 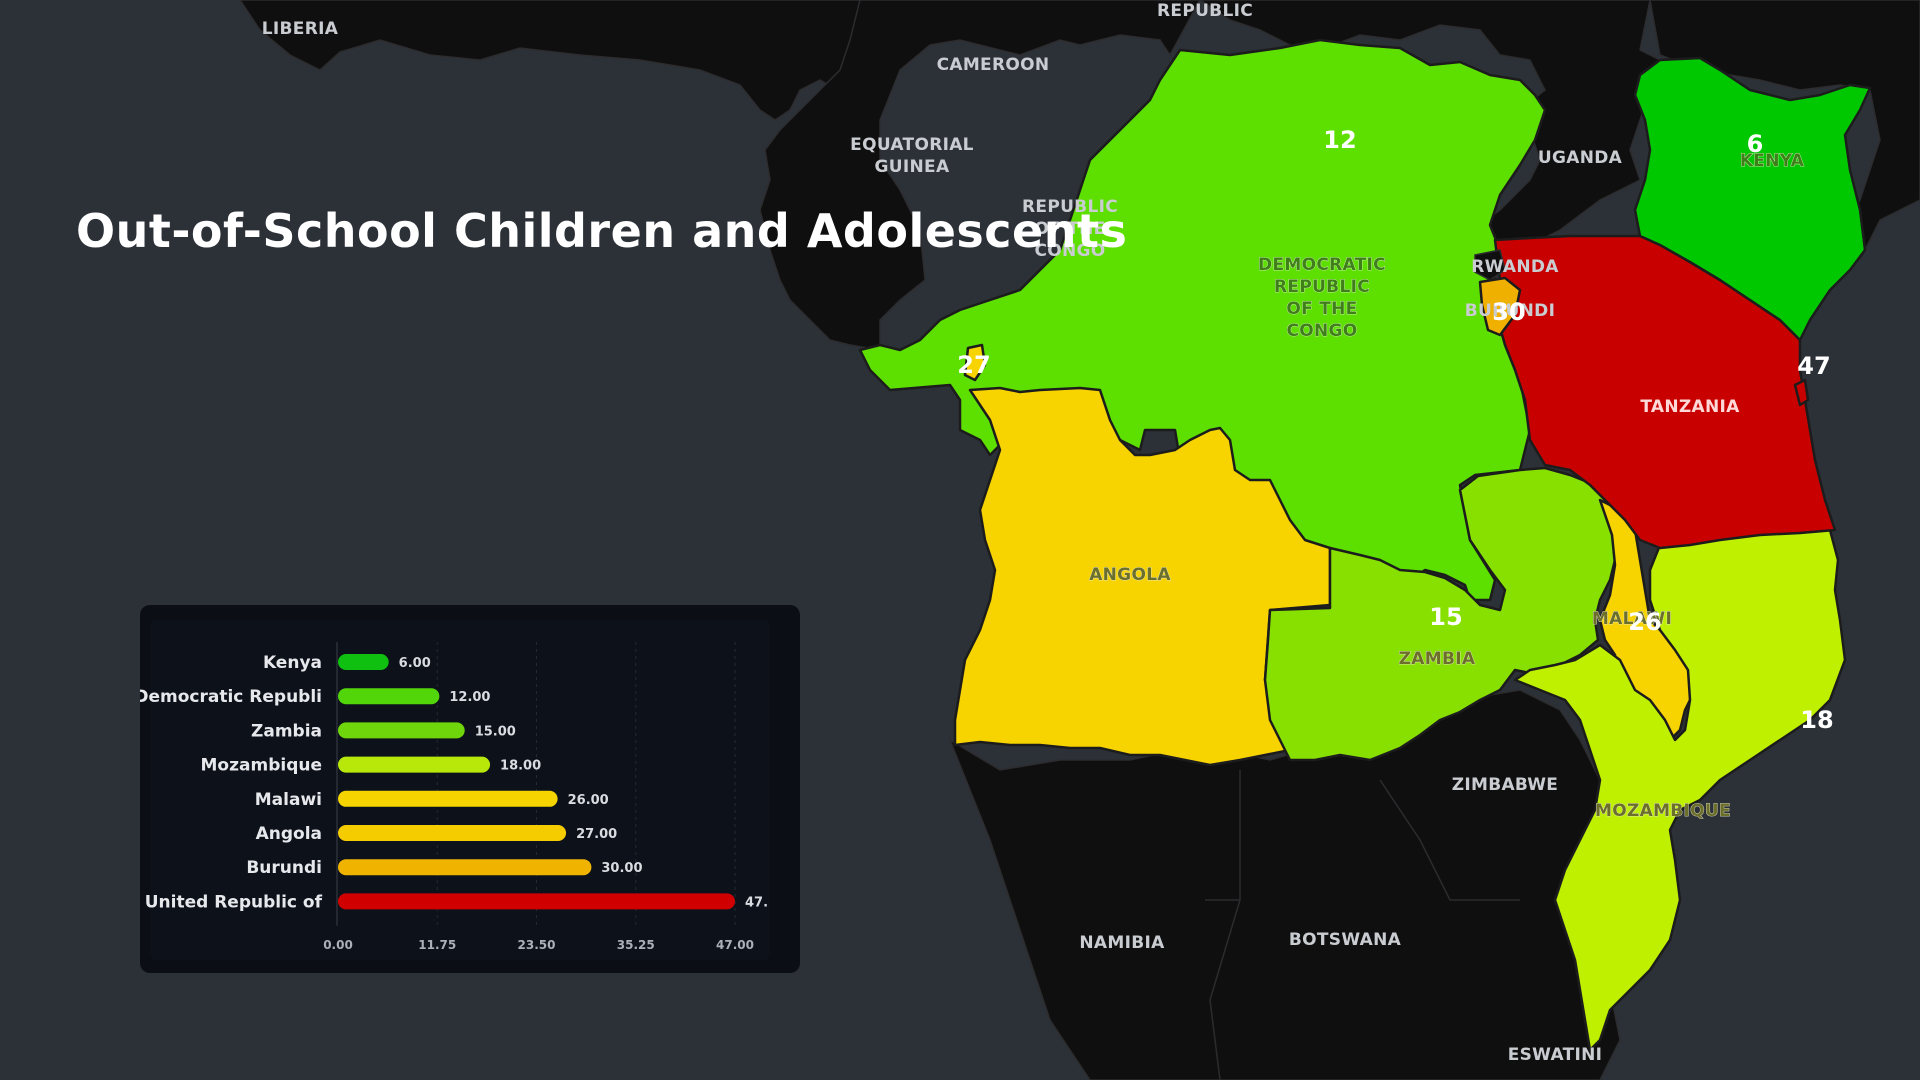 What do you see at coordinates (756, 902) in the screenshot?
I see `bar-value-label: 47.` at bounding box center [756, 902].